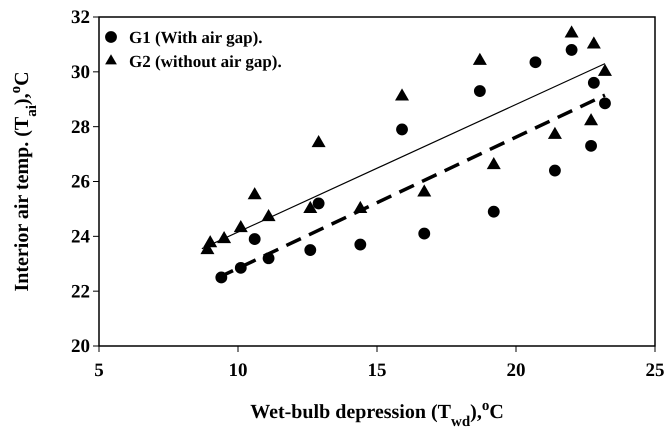 The height and width of the screenshot is (428, 671). What do you see at coordinates (80, 237) in the screenshot?
I see `y-tick-label: 24` at bounding box center [80, 237].